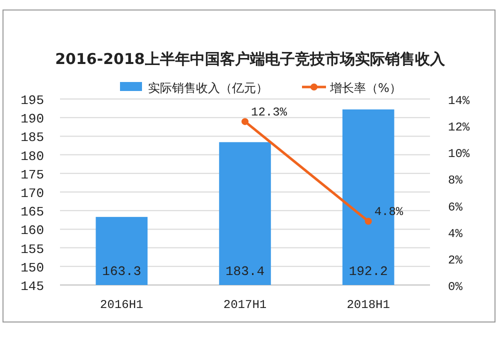 The image size is (500, 362). I want to click on y-tick-label: 180, so click(32, 156).